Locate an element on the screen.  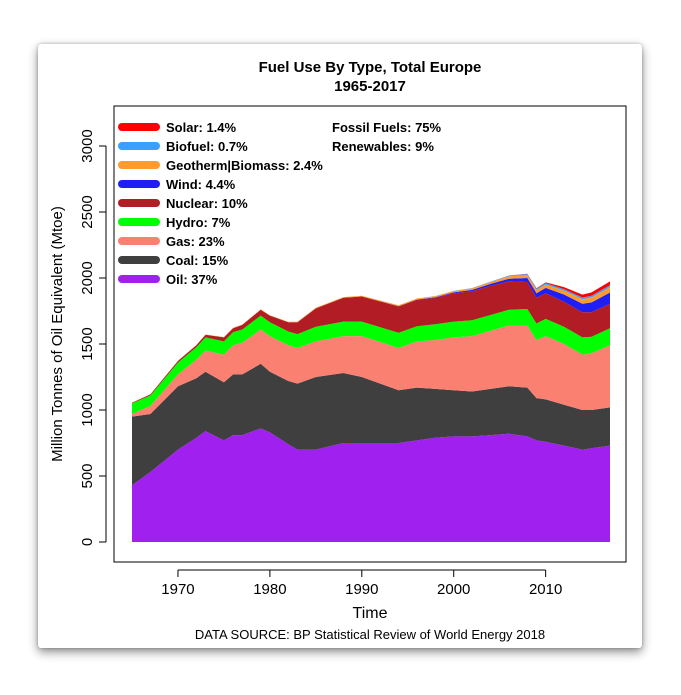
x-tick-label: 1970 is located at coordinates (177, 589).